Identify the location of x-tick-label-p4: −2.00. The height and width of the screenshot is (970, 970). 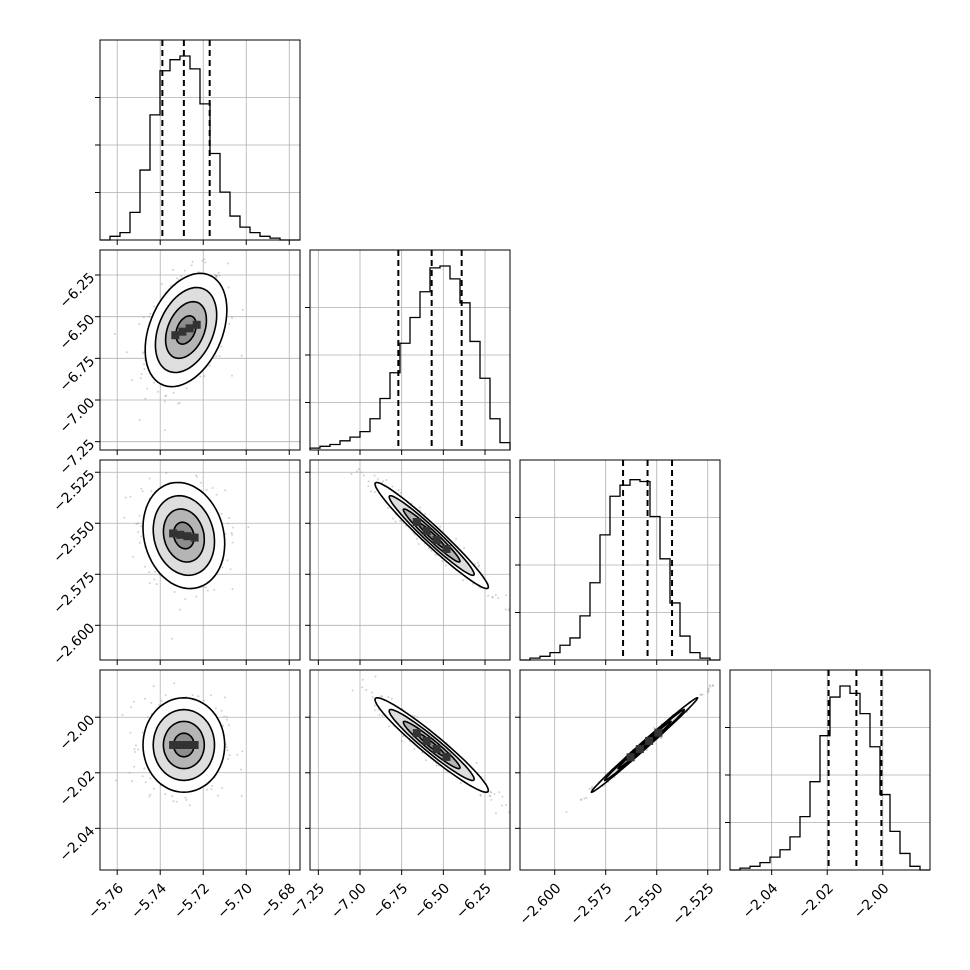
(872, 901).